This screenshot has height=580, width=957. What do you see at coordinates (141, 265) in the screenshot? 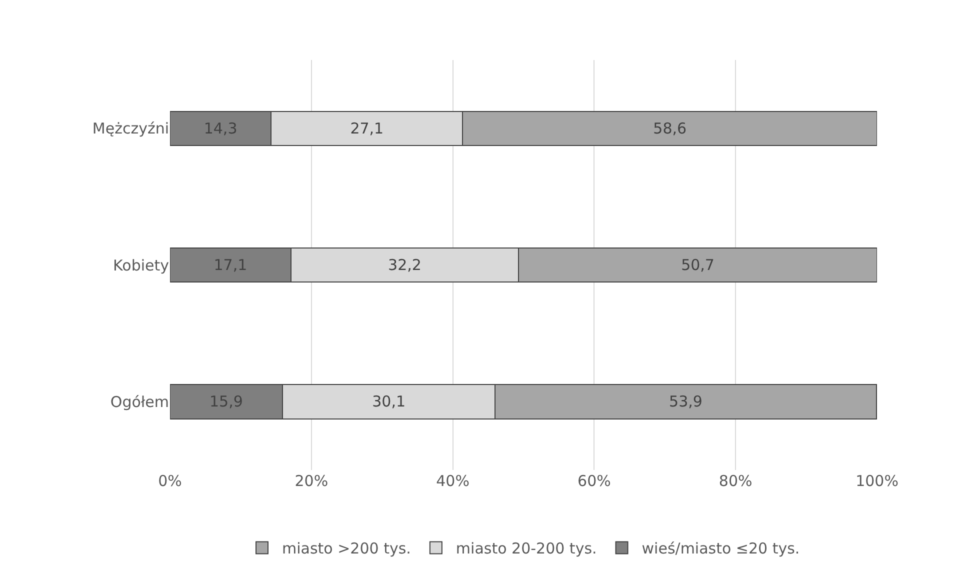
I see `y-tick-label: Kobiety` at bounding box center [141, 265].